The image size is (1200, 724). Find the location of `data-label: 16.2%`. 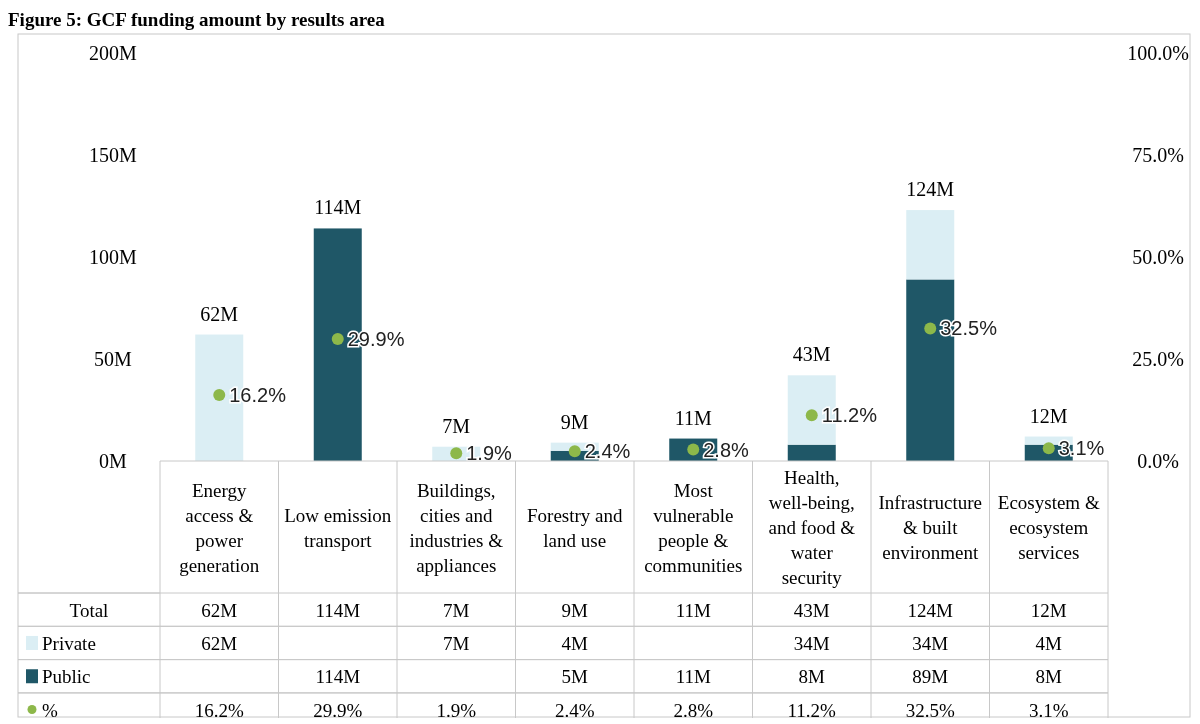

data-label: 16.2% is located at coordinates (219, 710).